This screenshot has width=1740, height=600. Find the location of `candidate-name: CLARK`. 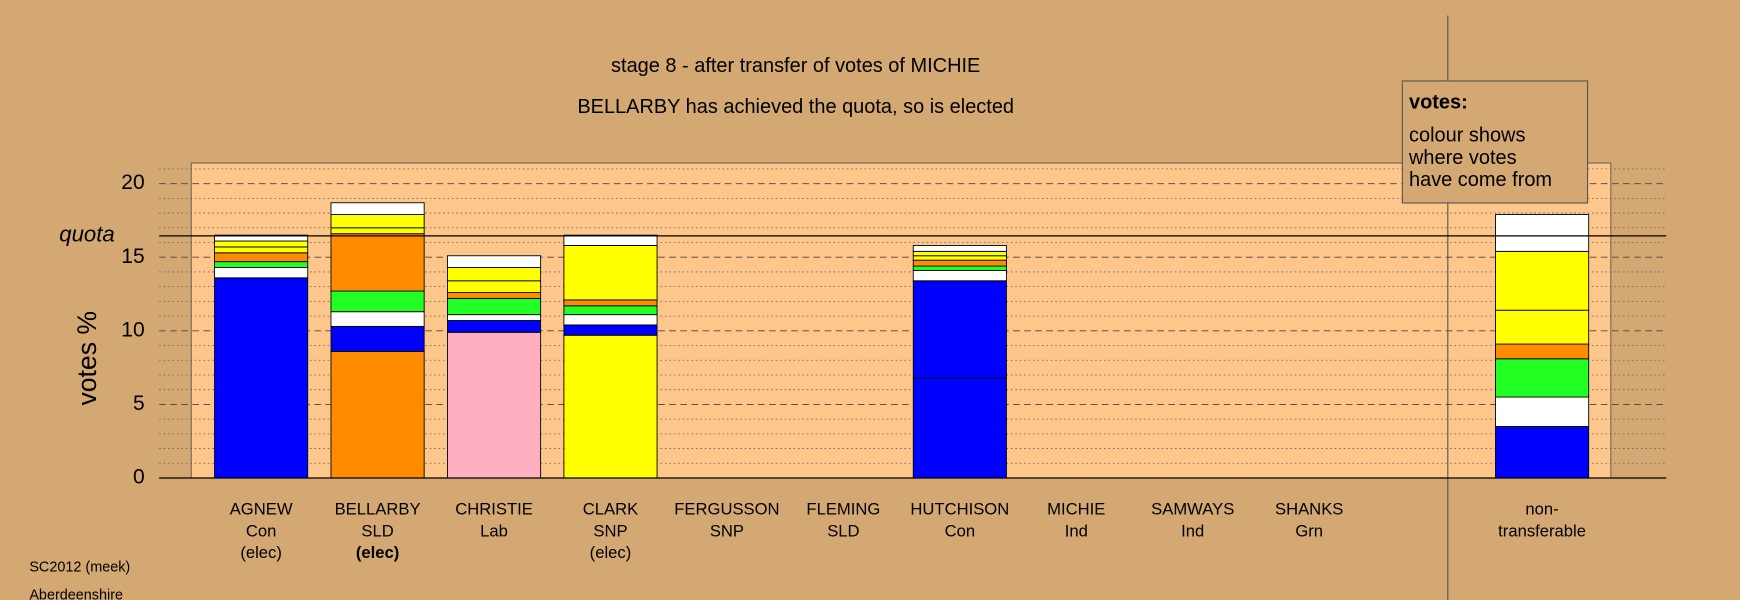

candidate-name: CLARK is located at coordinates (610, 509).